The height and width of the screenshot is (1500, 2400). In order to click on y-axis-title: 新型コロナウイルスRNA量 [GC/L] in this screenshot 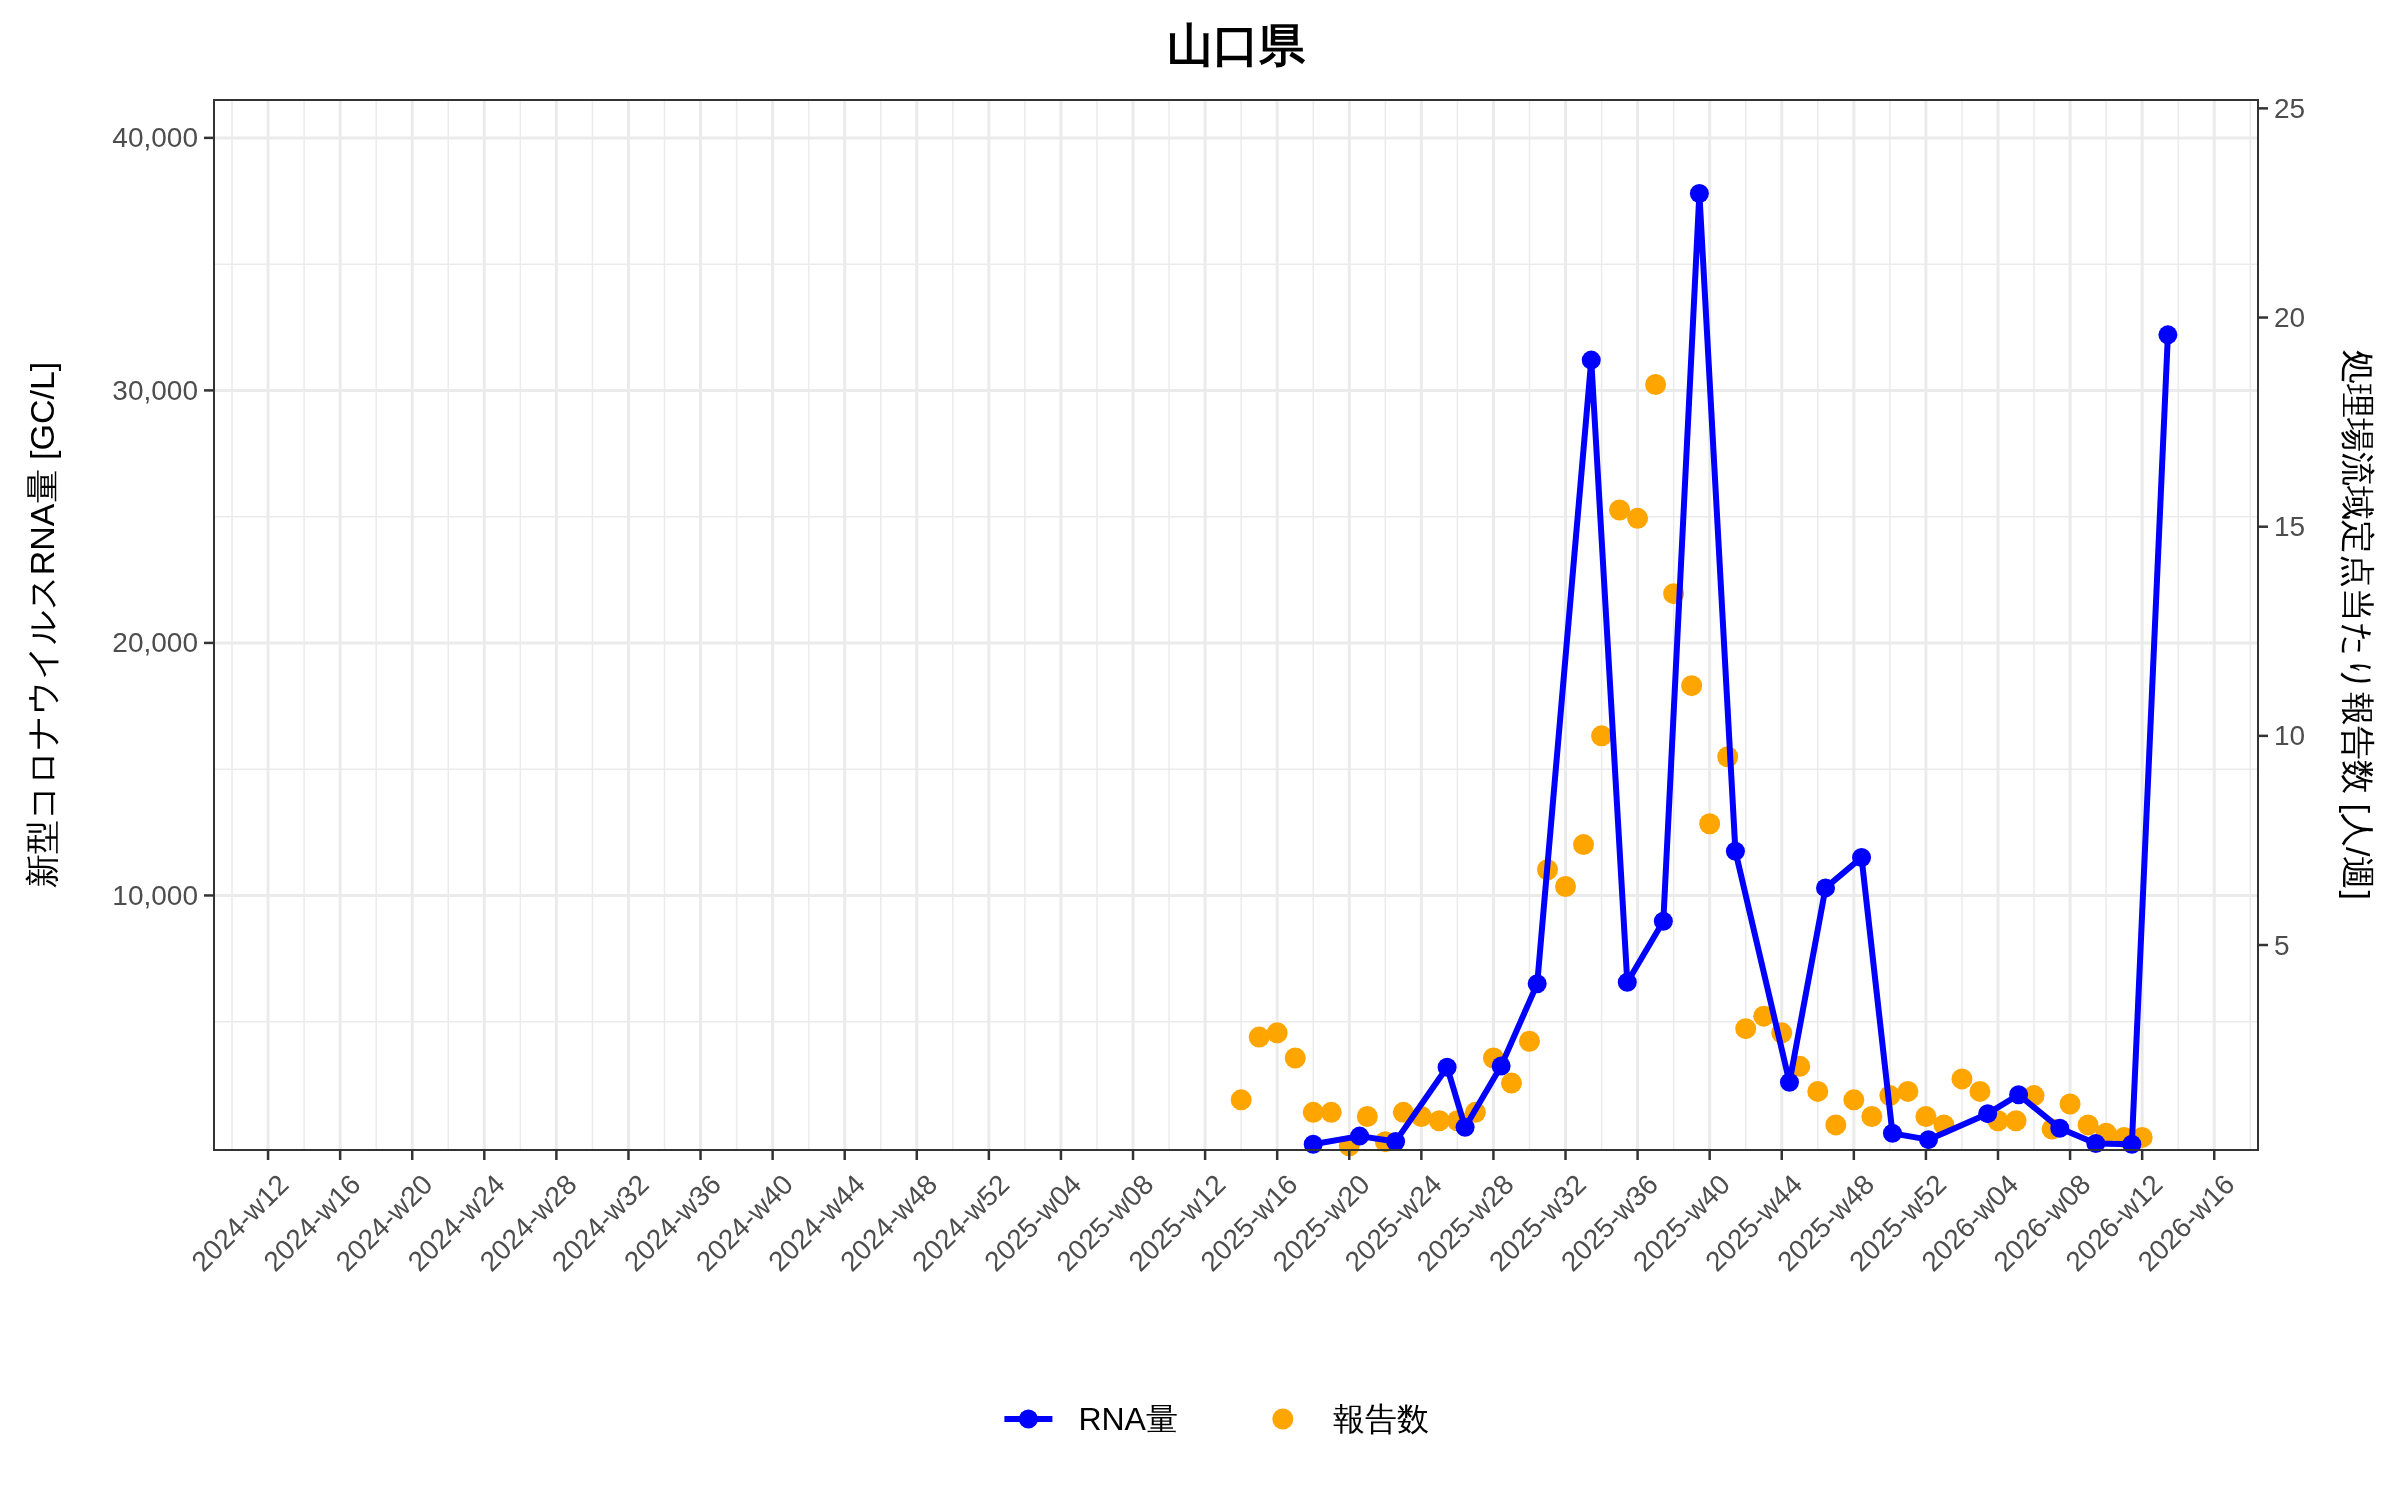, I will do `click(42, 625)`.